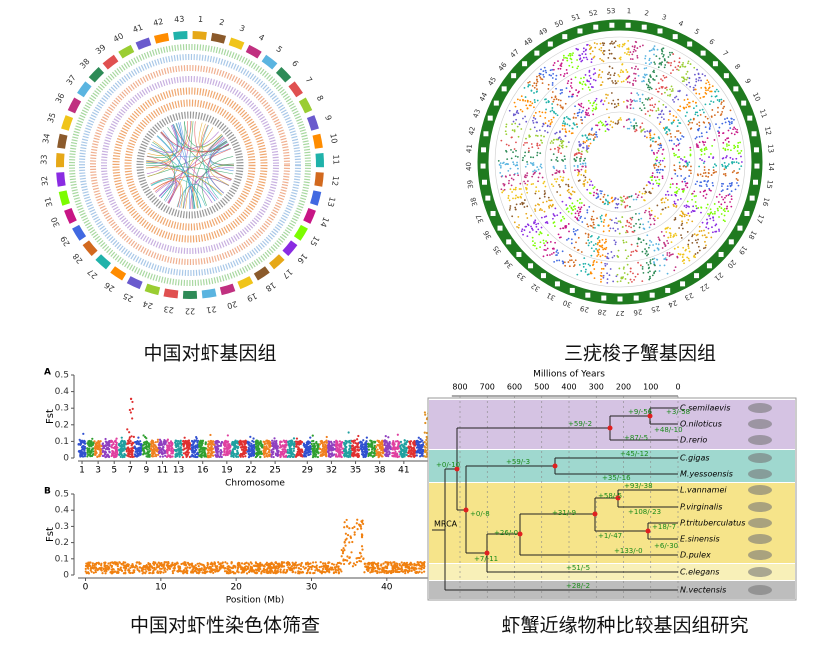 This screenshot has height=662, width=817. What do you see at coordinates (335, 180) in the screenshot?
I see `chromosome-label: 12` at bounding box center [335, 180].